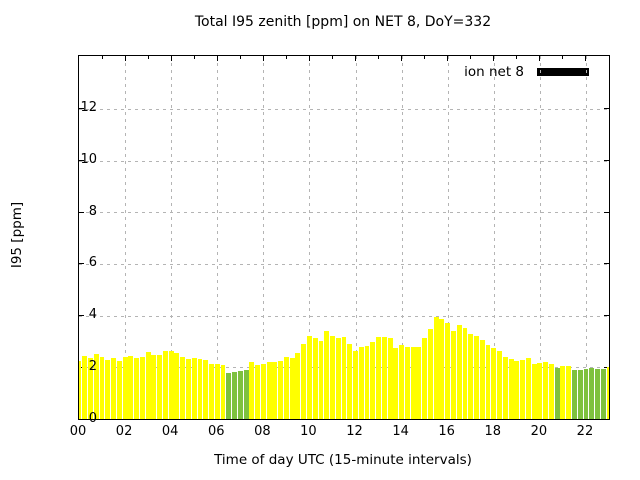  I want to click on bar-16:15, so click(453, 375).